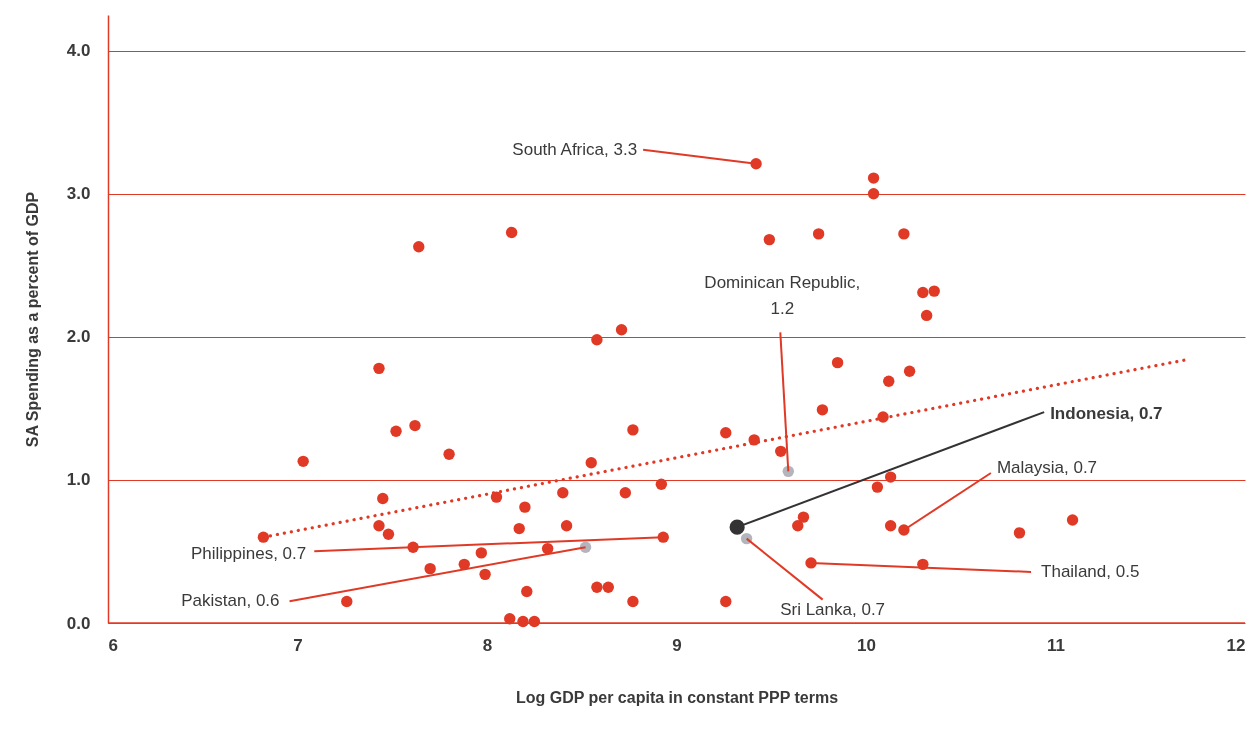 Image resolution: width=1260 pixels, height=735 pixels. What do you see at coordinates (1090, 571) in the screenshot?
I see `annotation: Thailand, 0.5` at bounding box center [1090, 571].